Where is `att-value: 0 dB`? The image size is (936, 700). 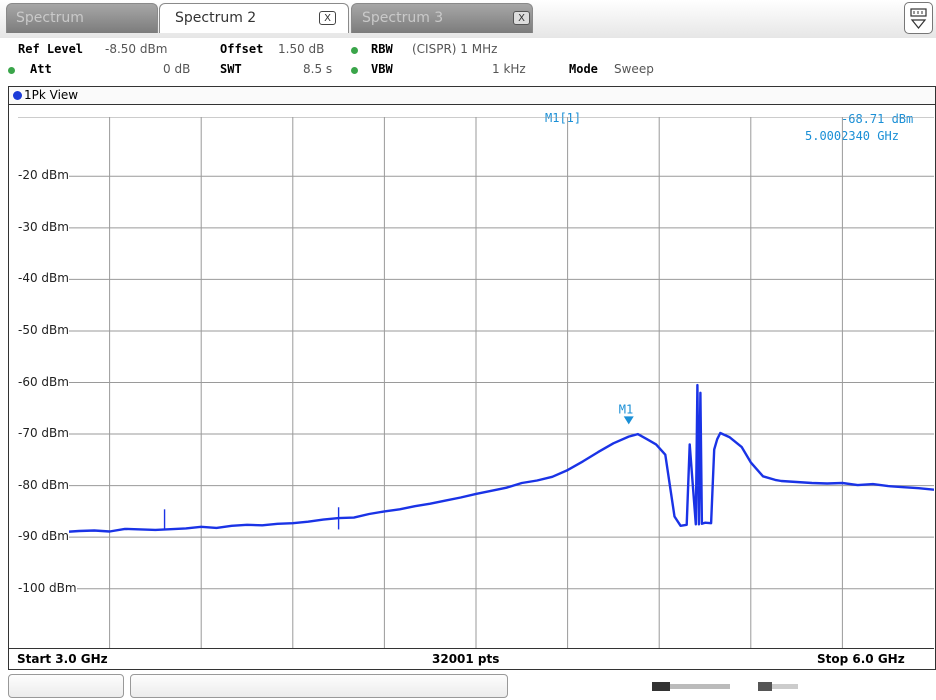 att-value: 0 dB is located at coordinates (177, 69).